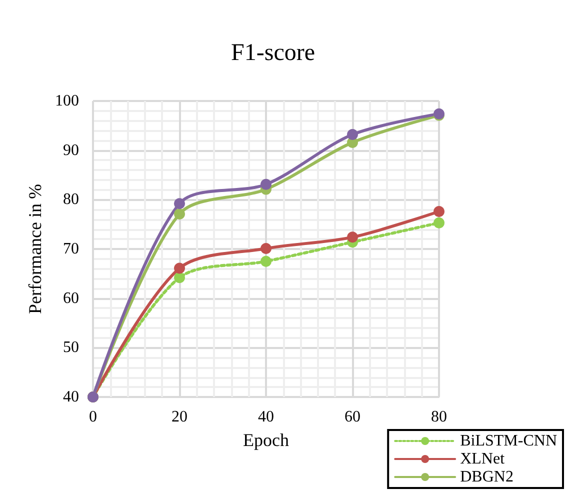  Describe the element at coordinates (35, 249) in the screenshot. I see `y-axis-title: Performance in %` at that location.